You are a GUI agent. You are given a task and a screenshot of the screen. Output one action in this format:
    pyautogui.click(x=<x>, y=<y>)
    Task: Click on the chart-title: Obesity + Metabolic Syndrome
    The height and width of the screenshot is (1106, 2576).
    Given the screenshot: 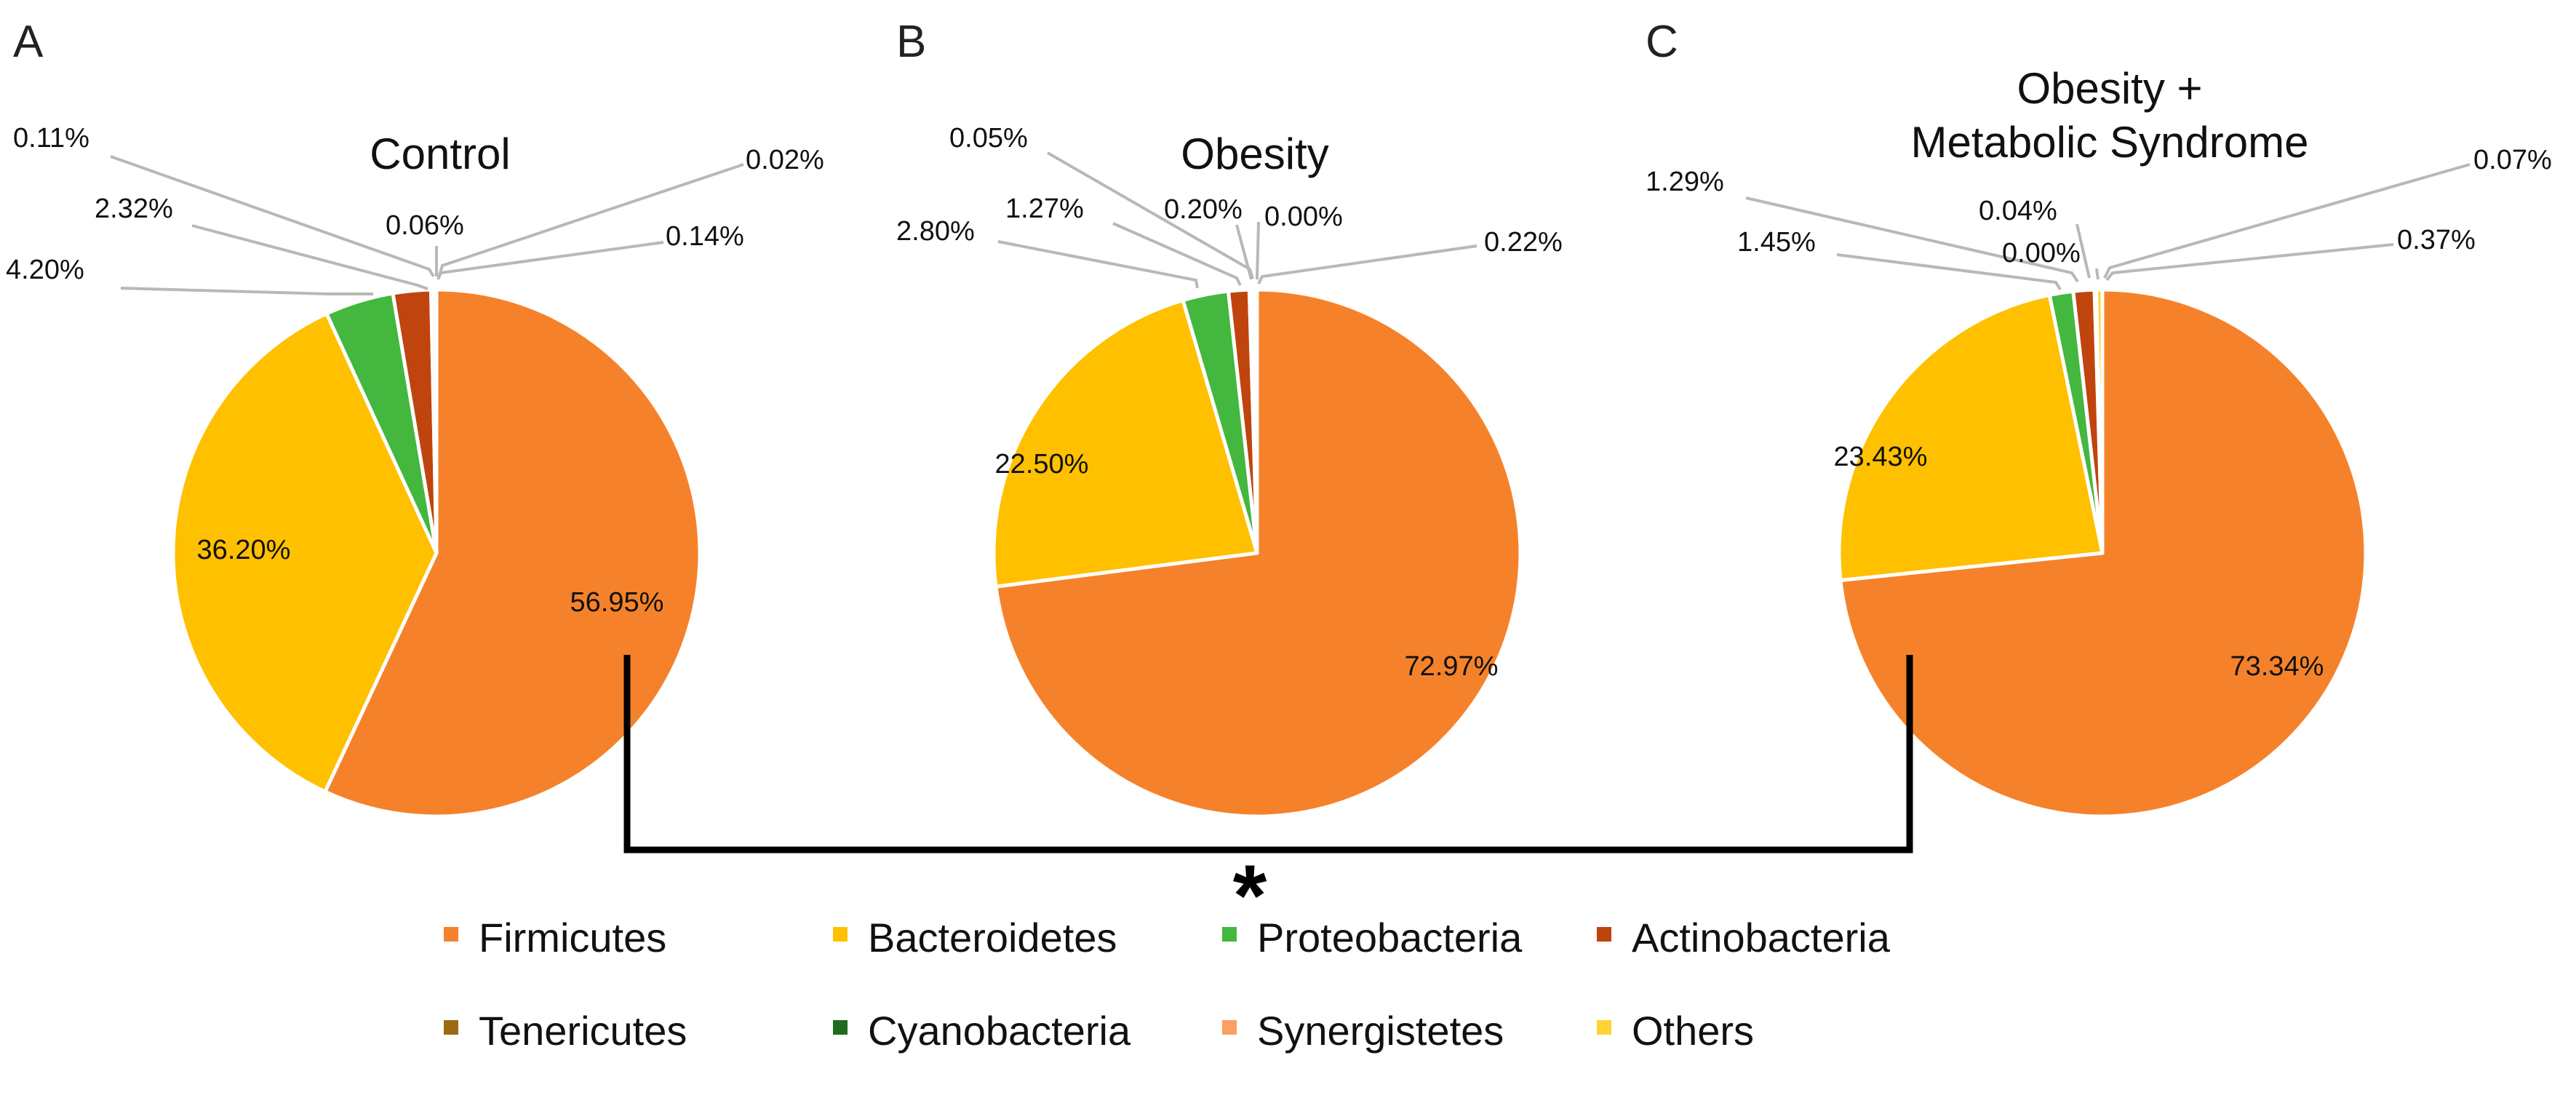 What is the action you would take?
    pyautogui.click(x=2110, y=115)
    